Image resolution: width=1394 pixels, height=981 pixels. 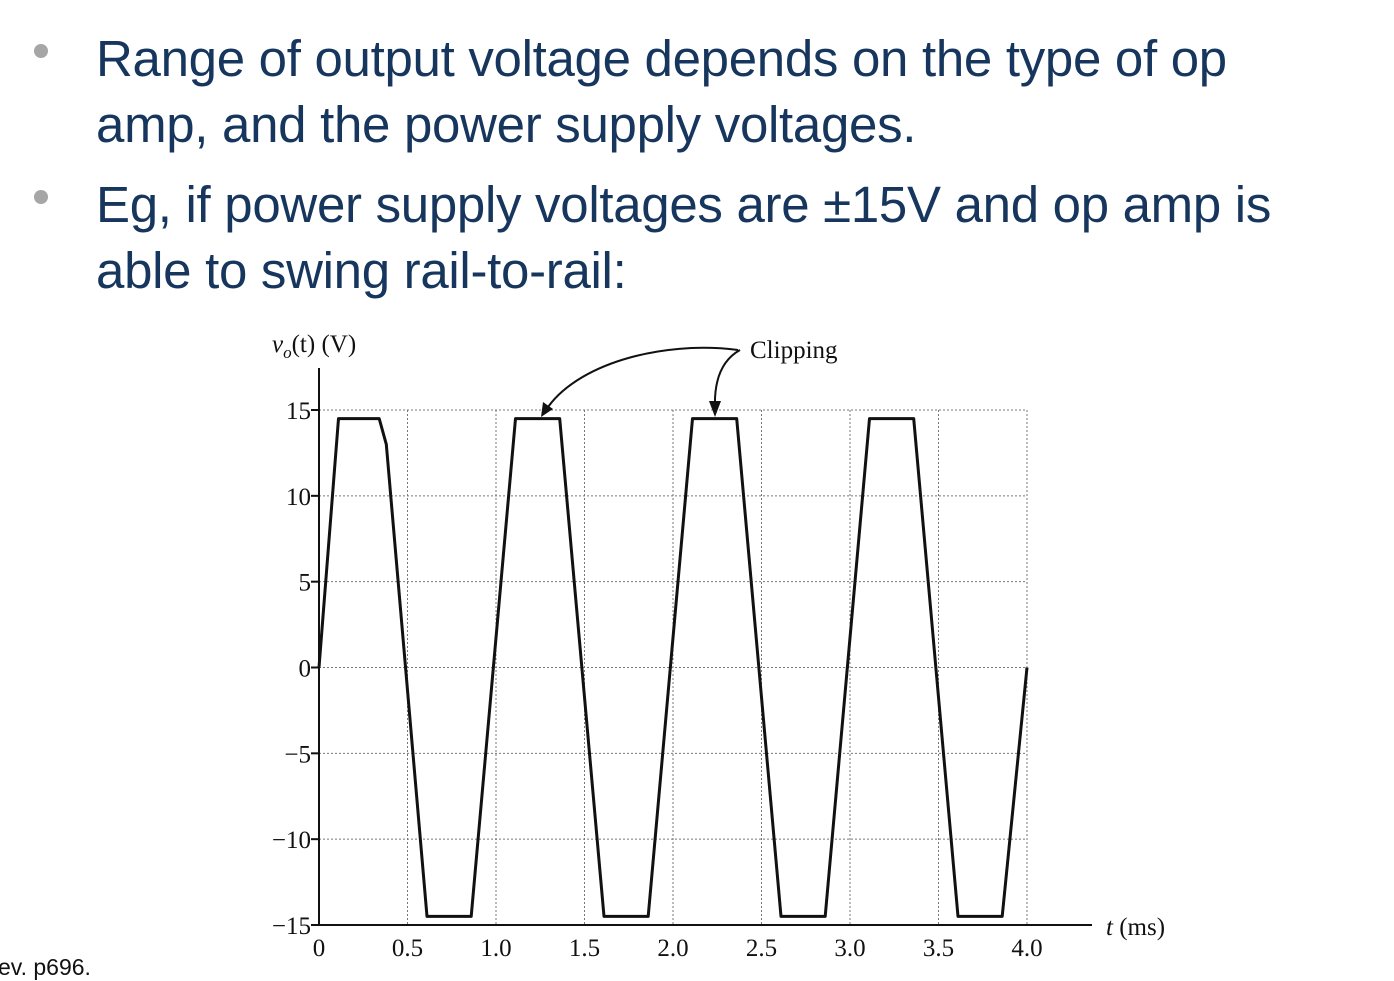 I want to click on y-tick-label: 10, so click(x=298, y=497).